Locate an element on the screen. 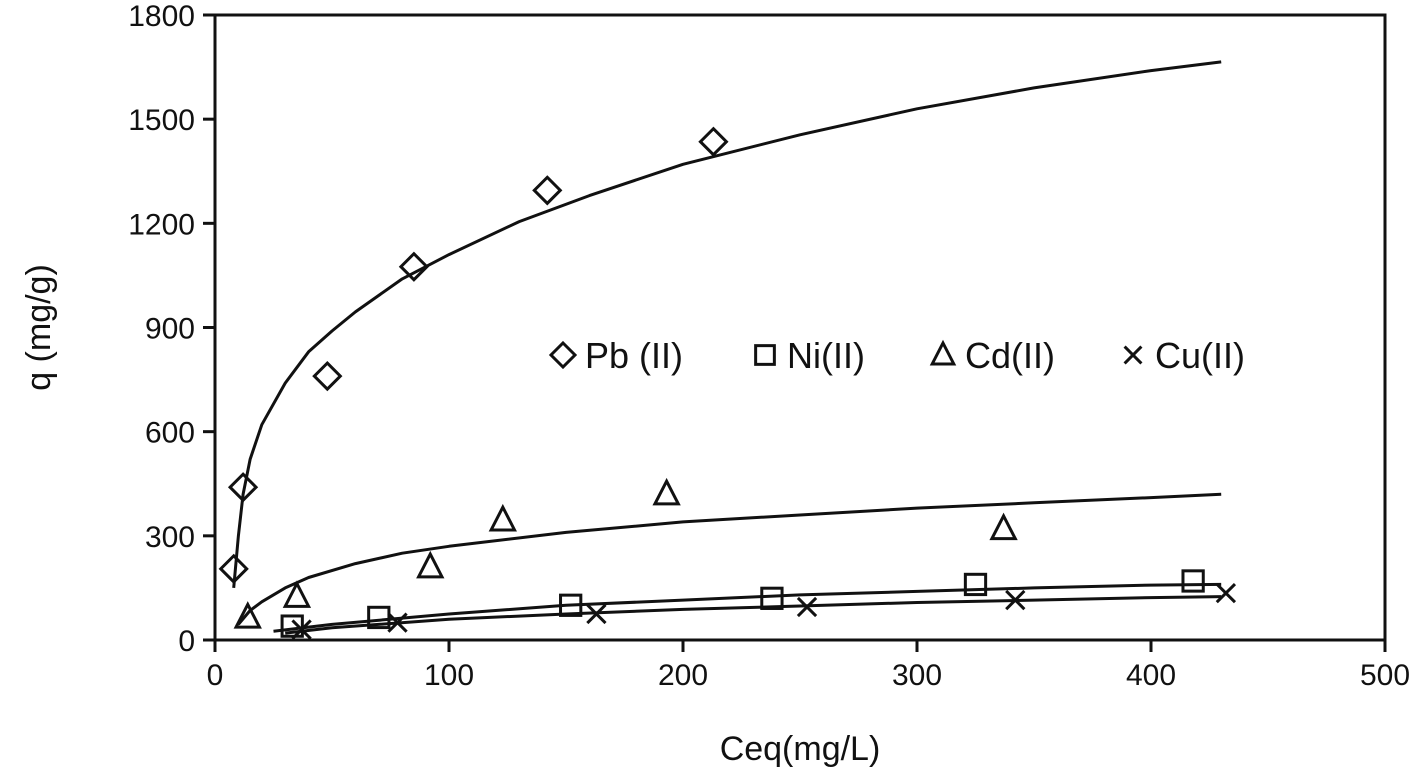 The height and width of the screenshot is (779, 1428). y-tick-label: 1800 is located at coordinates (161, 16).